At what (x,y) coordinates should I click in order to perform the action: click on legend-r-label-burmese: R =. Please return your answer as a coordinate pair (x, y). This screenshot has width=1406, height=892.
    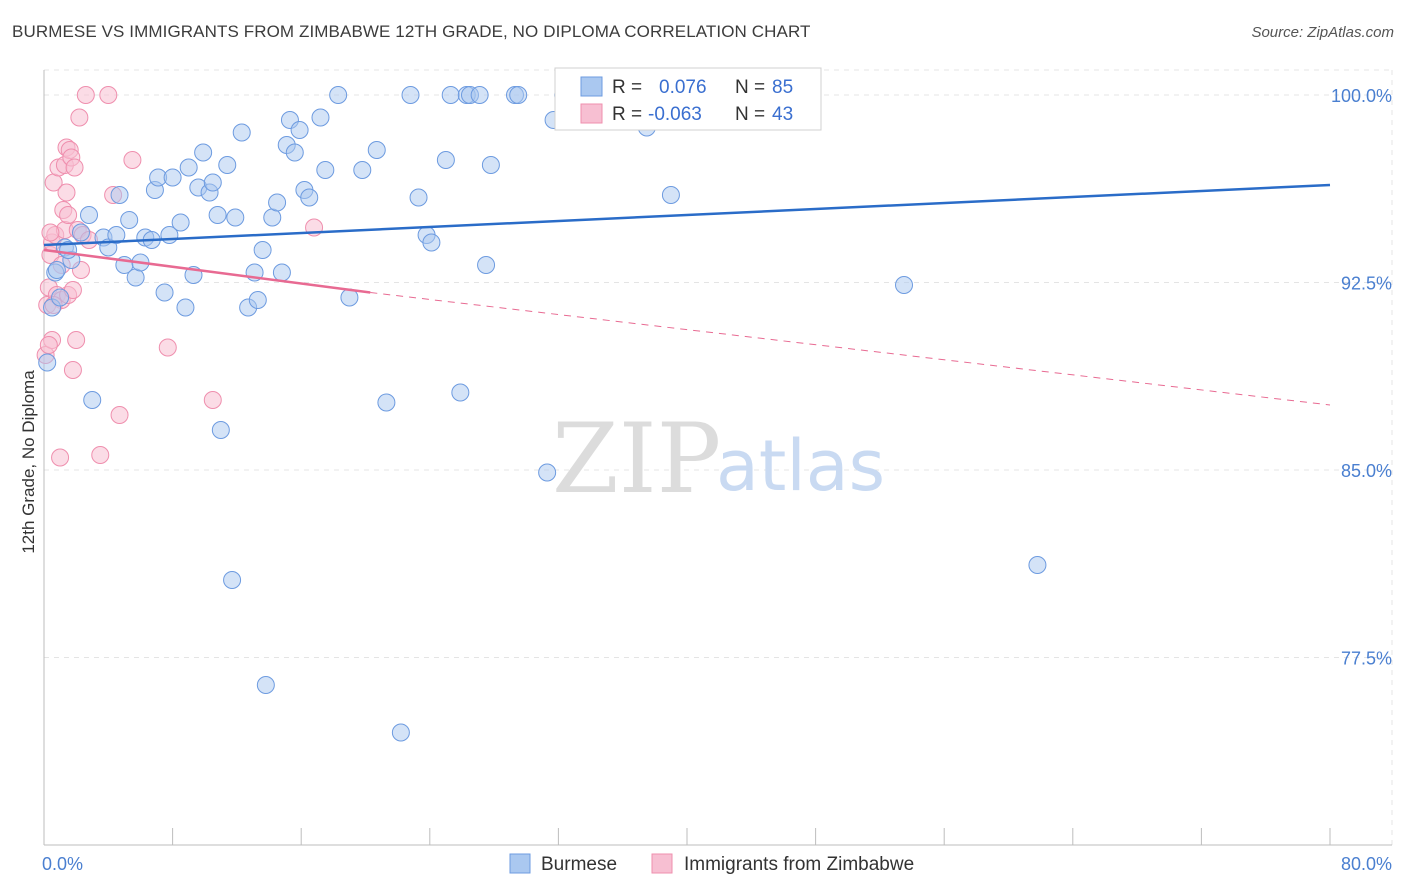
    Looking at the image, I should click on (627, 87).